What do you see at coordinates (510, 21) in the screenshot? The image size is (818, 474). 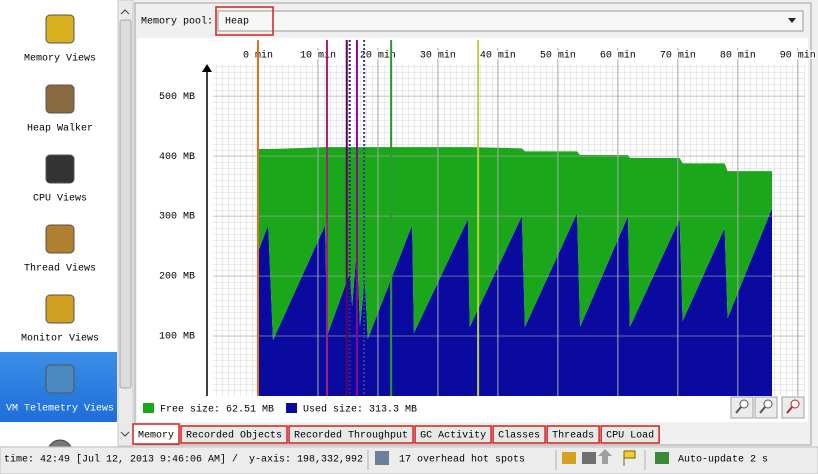 I see `memory-pool-combo` at bounding box center [510, 21].